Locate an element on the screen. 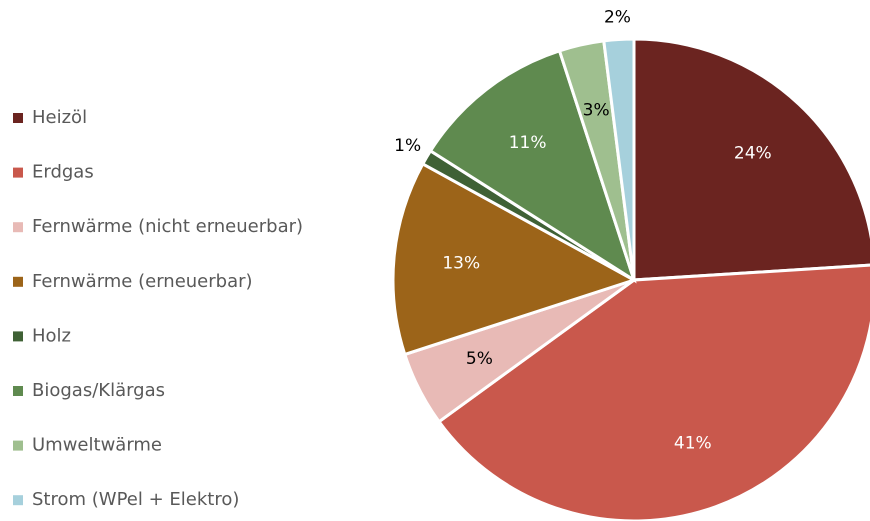 Image resolution: width=870 pixels, height=521 pixels. data-label: 11% is located at coordinates (528, 143).